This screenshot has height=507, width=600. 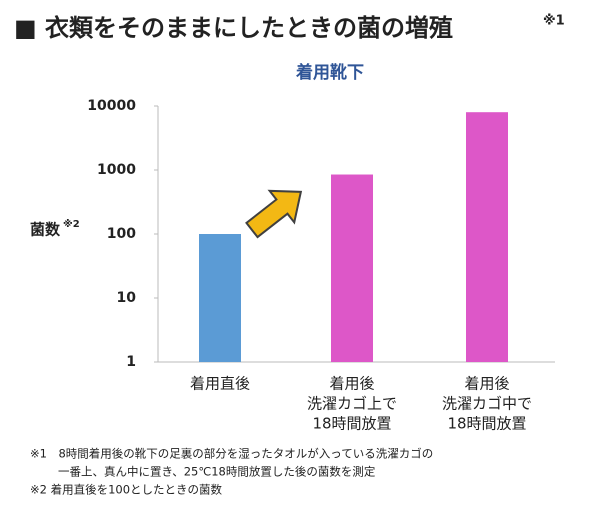 I want to click on y-tick-label: 10000, so click(x=111, y=106).